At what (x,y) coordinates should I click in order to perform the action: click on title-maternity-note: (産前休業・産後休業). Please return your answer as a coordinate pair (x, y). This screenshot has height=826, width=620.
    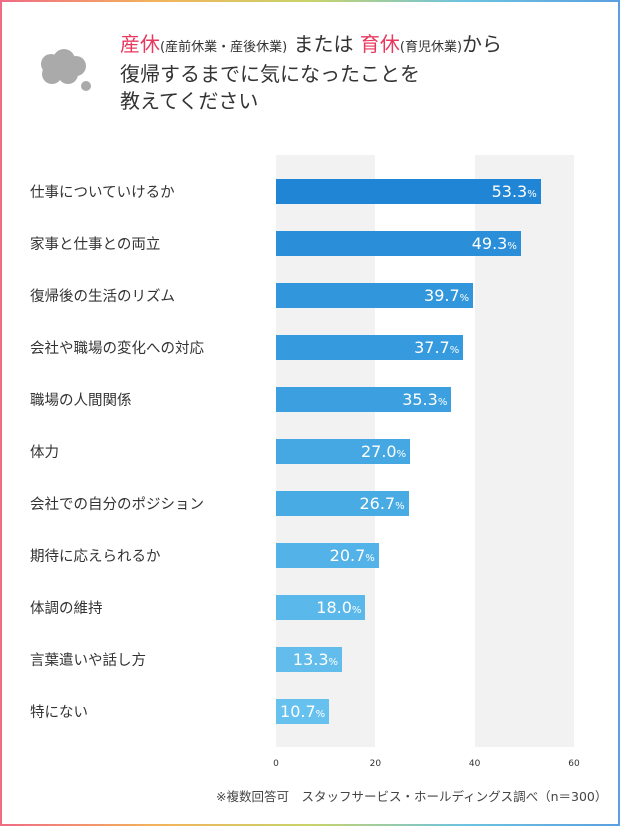
    Looking at the image, I should click on (224, 47).